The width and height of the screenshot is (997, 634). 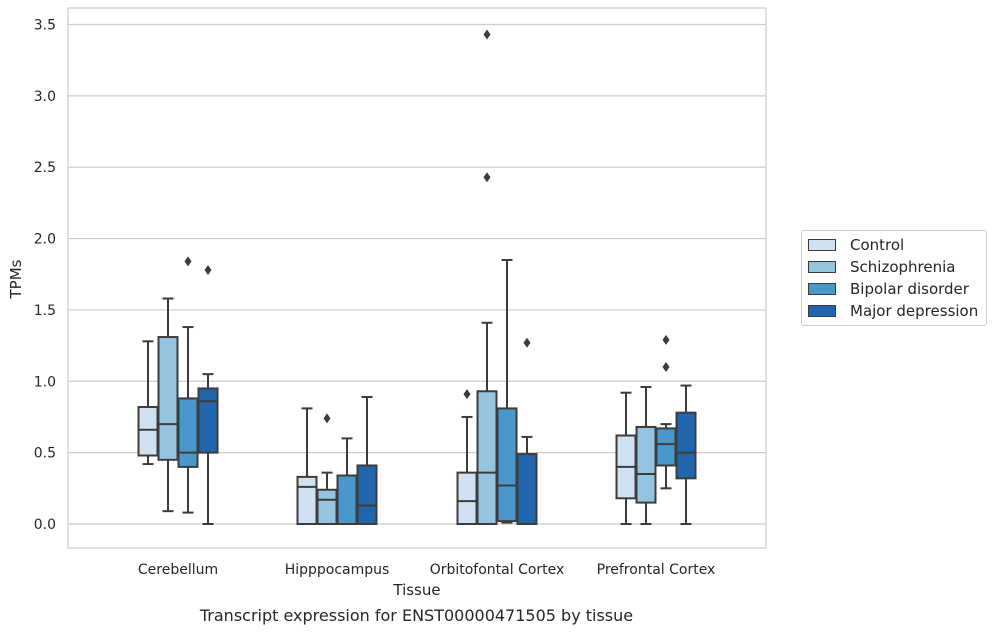 I want to click on legend-label-bipolar: Bipolar disorder, so click(x=909, y=289).